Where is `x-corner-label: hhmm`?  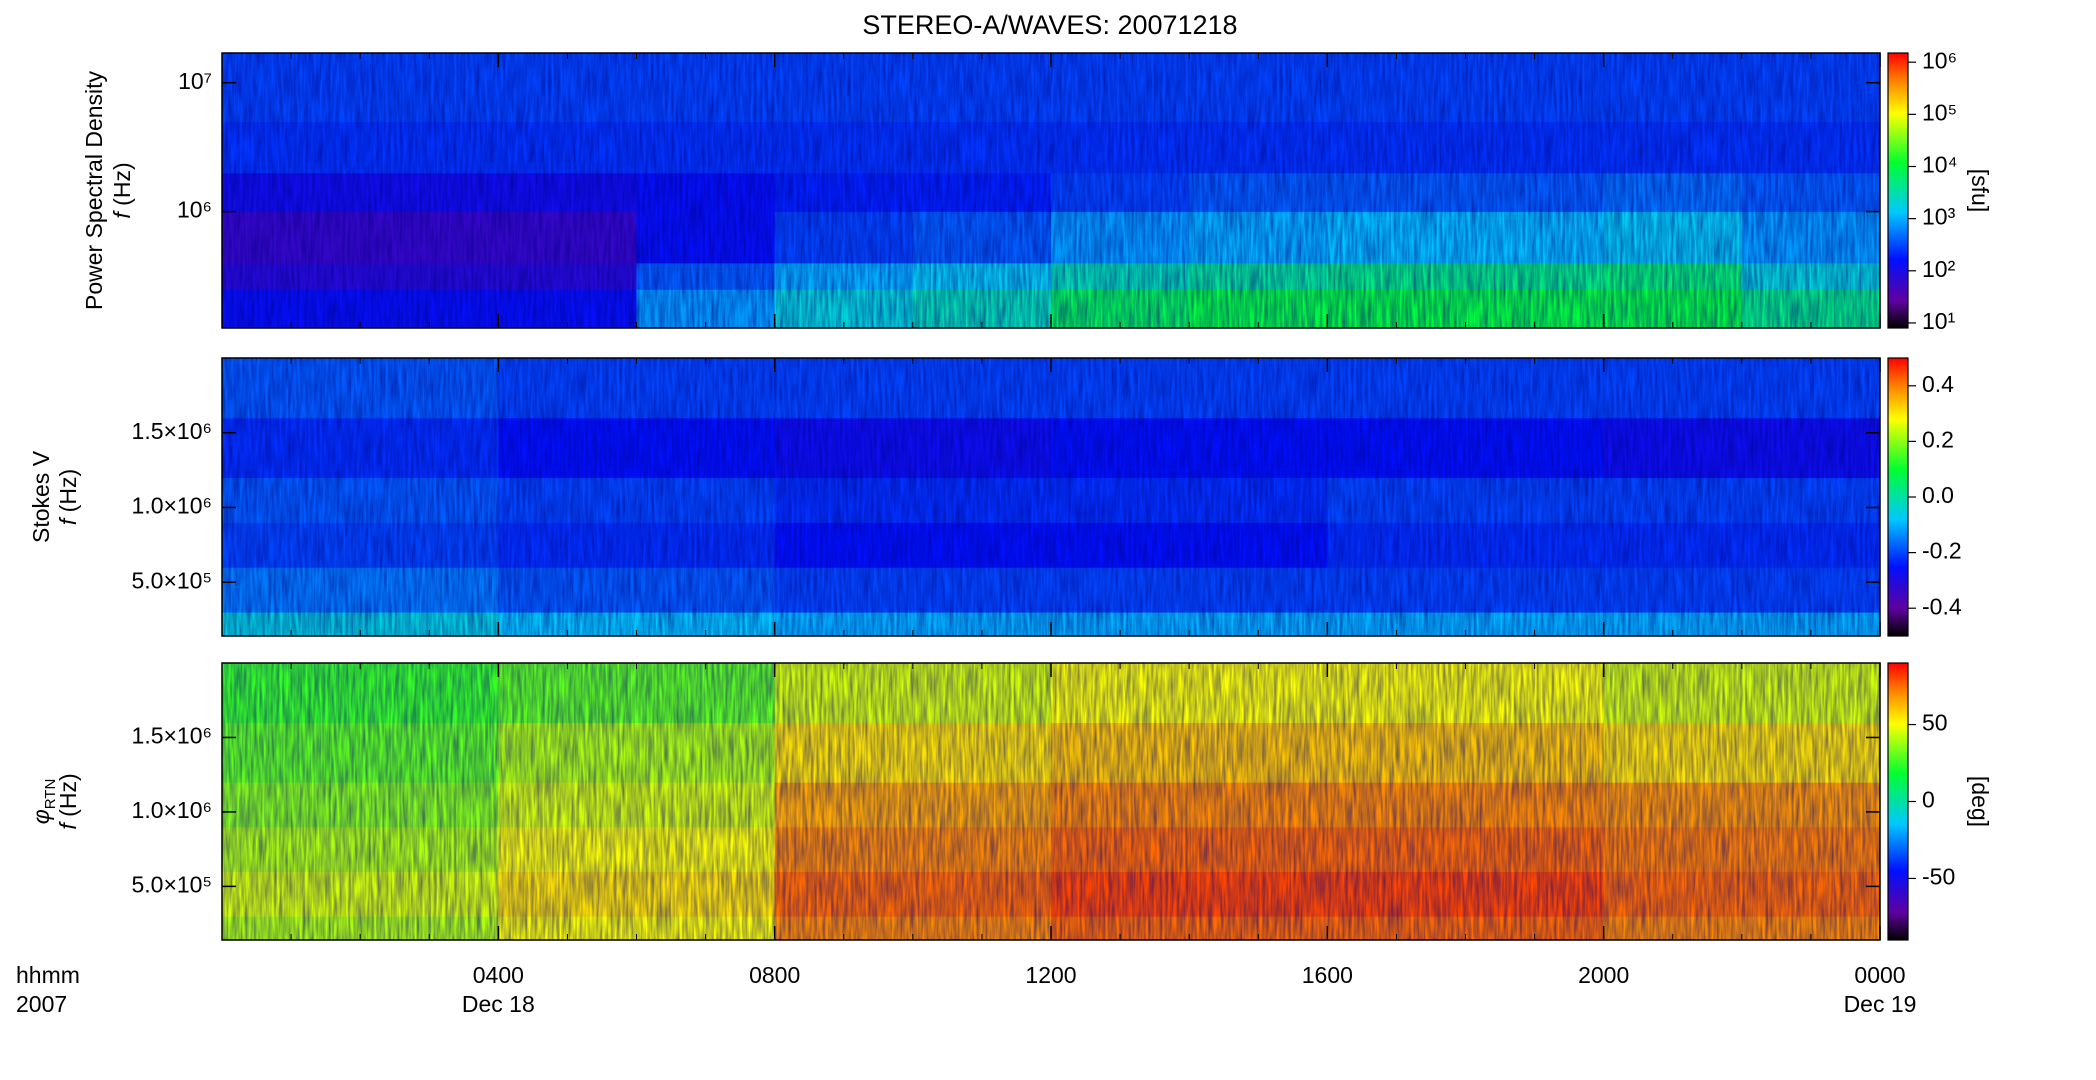
x-corner-label: hhmm is located at coordinates (48, 975).